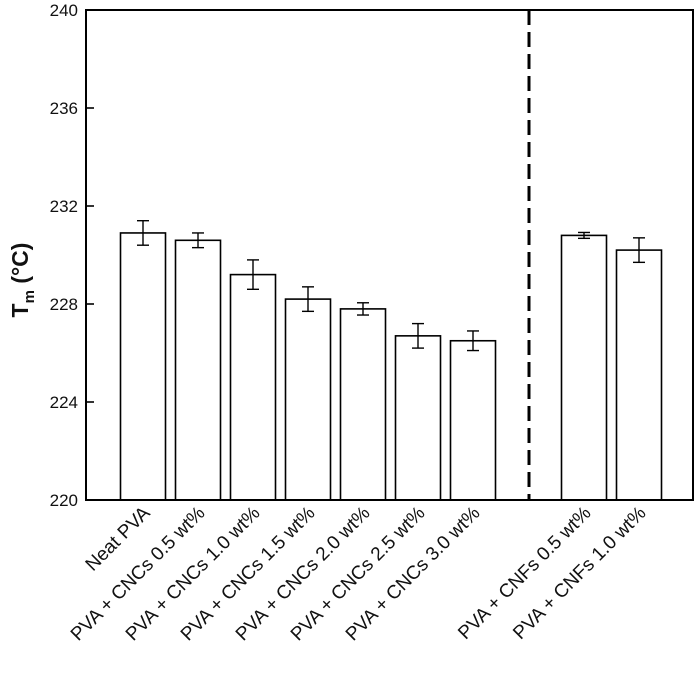 The image size is (700, 690). I want to click on y-axis-title-symbol: T, so click(20, 310).